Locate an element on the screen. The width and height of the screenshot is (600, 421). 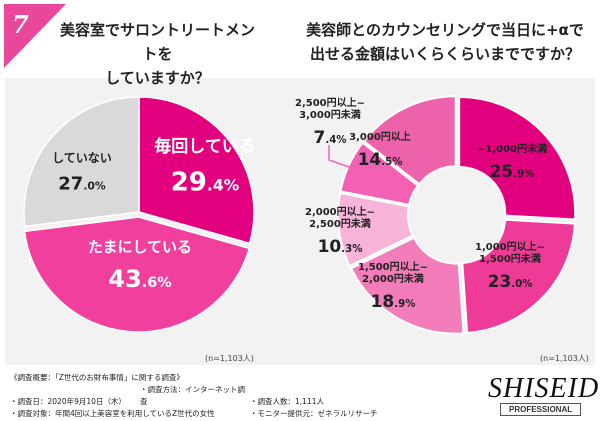
question-2-line-1: 美容師とのカウンセリングで当日に+αで is located at coordinates (445, 30).